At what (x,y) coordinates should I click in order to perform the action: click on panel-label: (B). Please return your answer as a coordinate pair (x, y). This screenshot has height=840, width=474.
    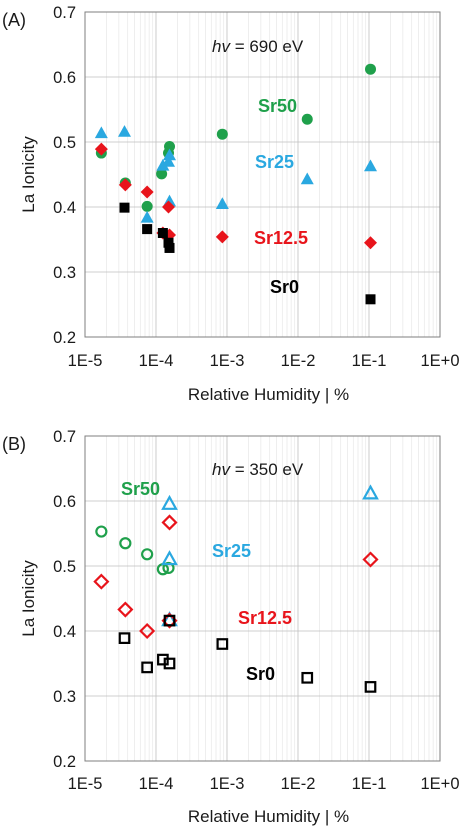
    Looking at the image, I should click on (14, 444).